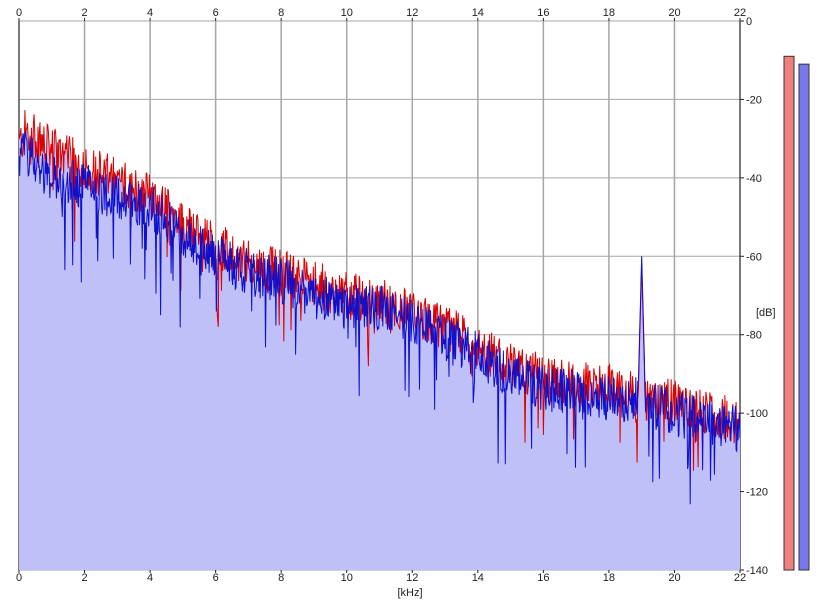 This screenshot has height=610, width=823. Describe the element at coordinates (749, 22) in the screenshot. I see `y-tick-label: 0` at that location.